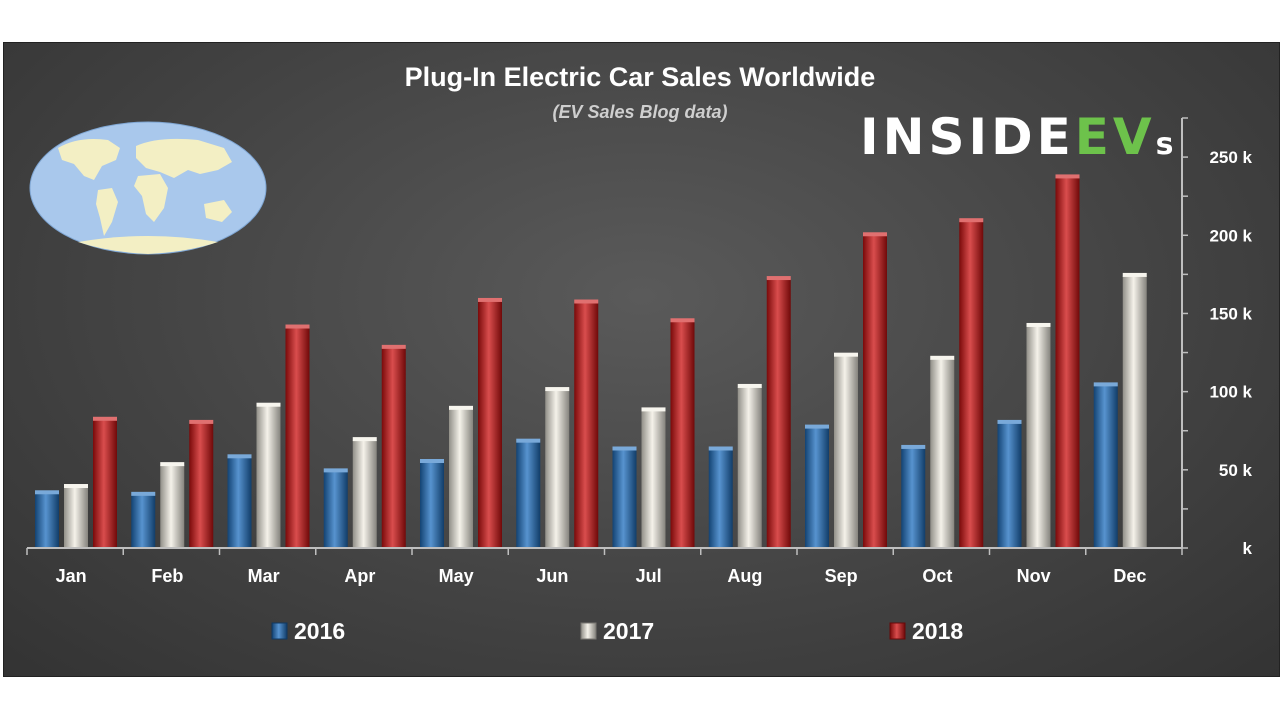 This screenshot has height=720, width=1280. What do you see at coordinates (588, 631) in the screenshot?
I see `legend-swatch-2017` at bounding box center [588, 631].